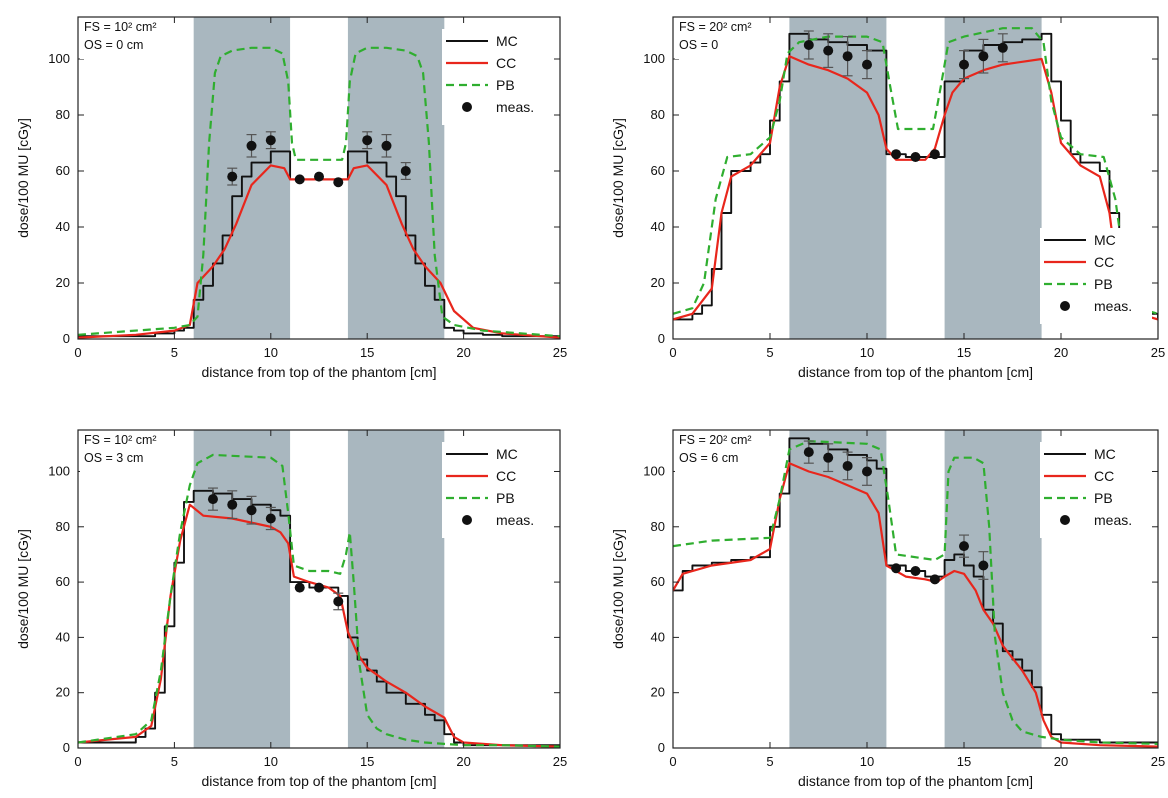  Describe the element at coordinates (715, 440) in the screenshot. I see `field-size-label: FS = 20² cm²` at that location.